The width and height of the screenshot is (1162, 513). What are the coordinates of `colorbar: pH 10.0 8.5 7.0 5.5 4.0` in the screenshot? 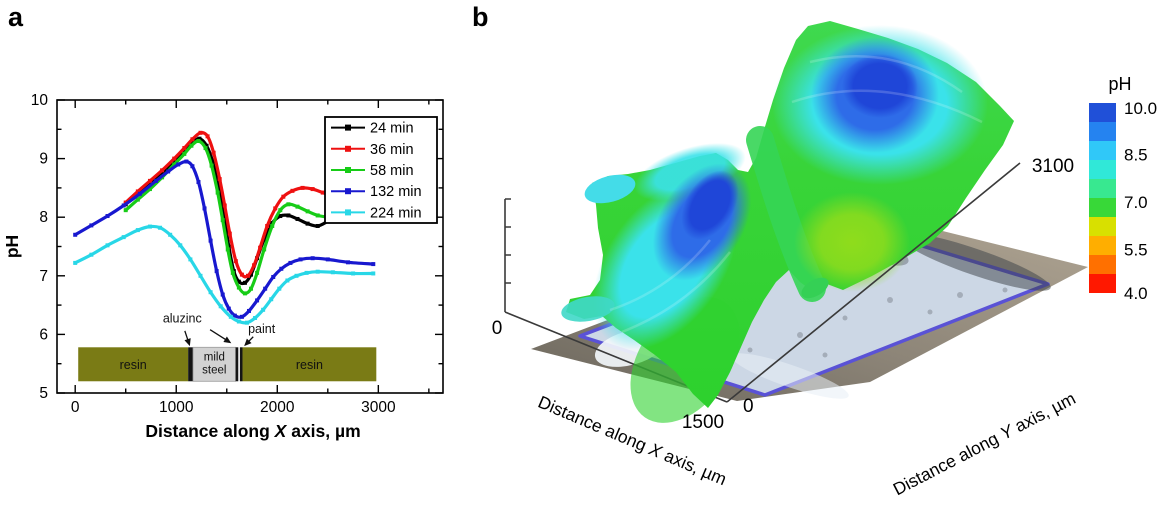 It's located at (1123, 188).